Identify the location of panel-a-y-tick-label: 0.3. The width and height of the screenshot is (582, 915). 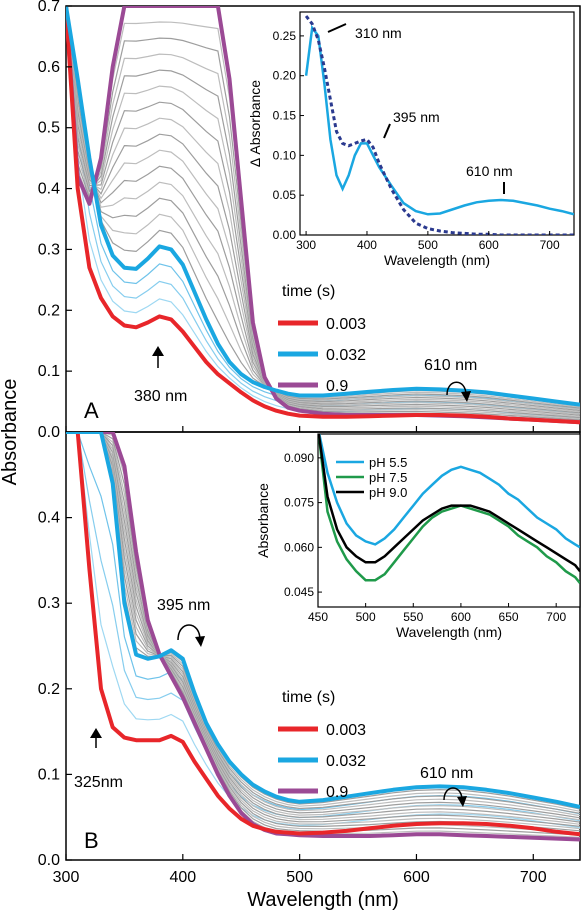
(49, 249).